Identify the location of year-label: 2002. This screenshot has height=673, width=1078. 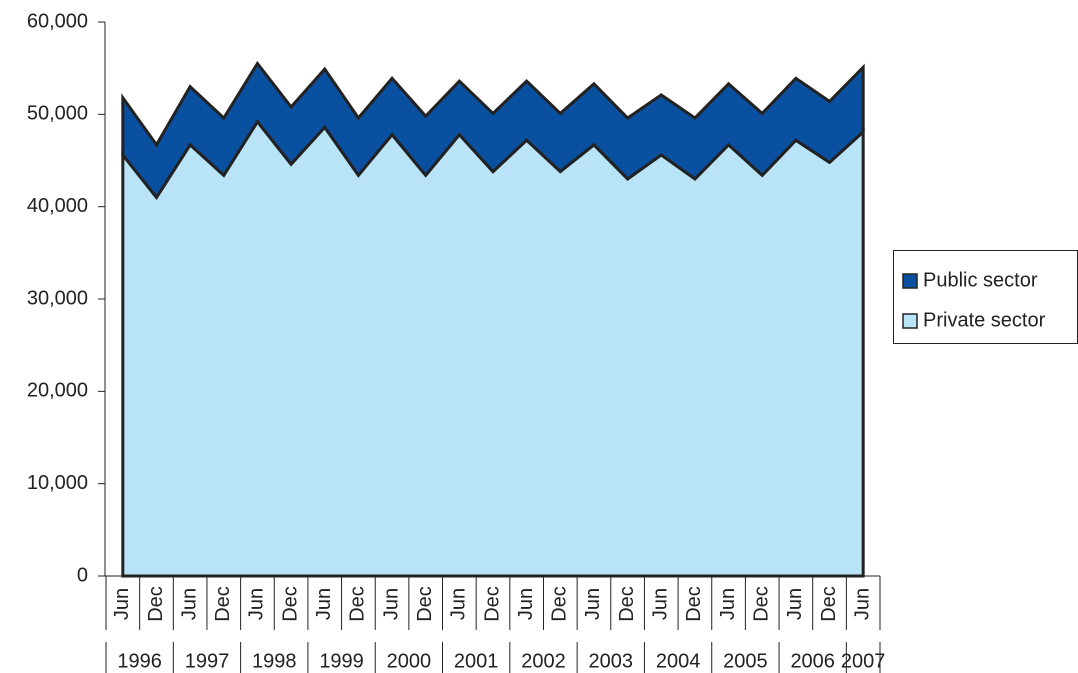
(543, 661).